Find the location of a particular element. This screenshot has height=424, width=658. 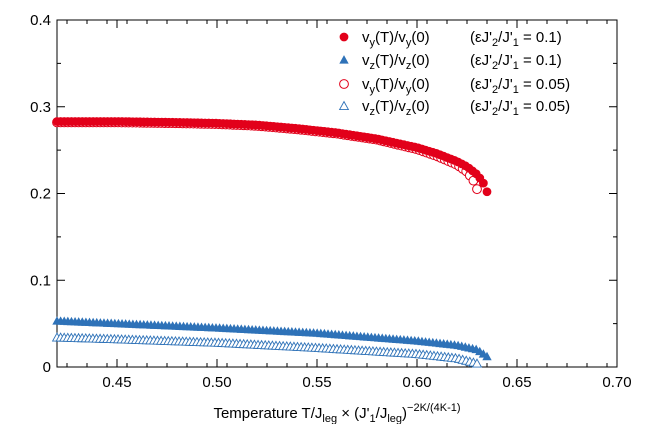

x-tick-label: 0.60 is located at coordinates (416, 382).